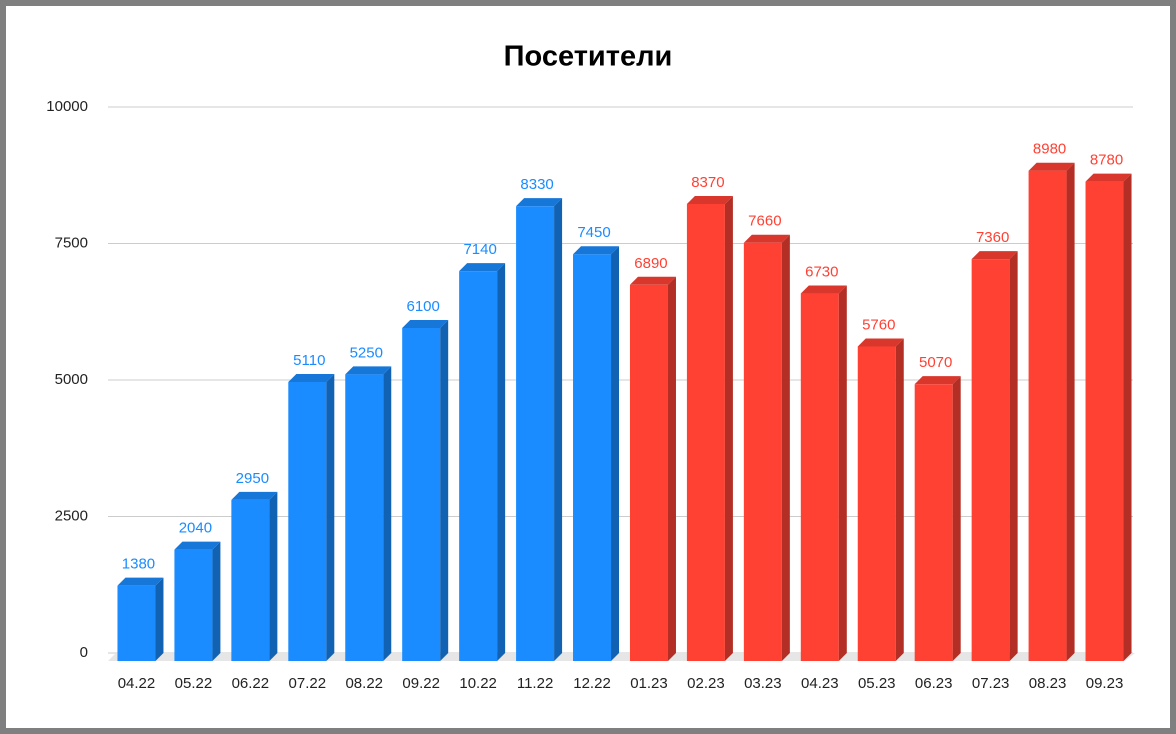 The height and width of the screenshot is (734, 1176). Describe the element at coordinates (1106, 160) in the screenshot. I see `data-label: 8780` at that location.